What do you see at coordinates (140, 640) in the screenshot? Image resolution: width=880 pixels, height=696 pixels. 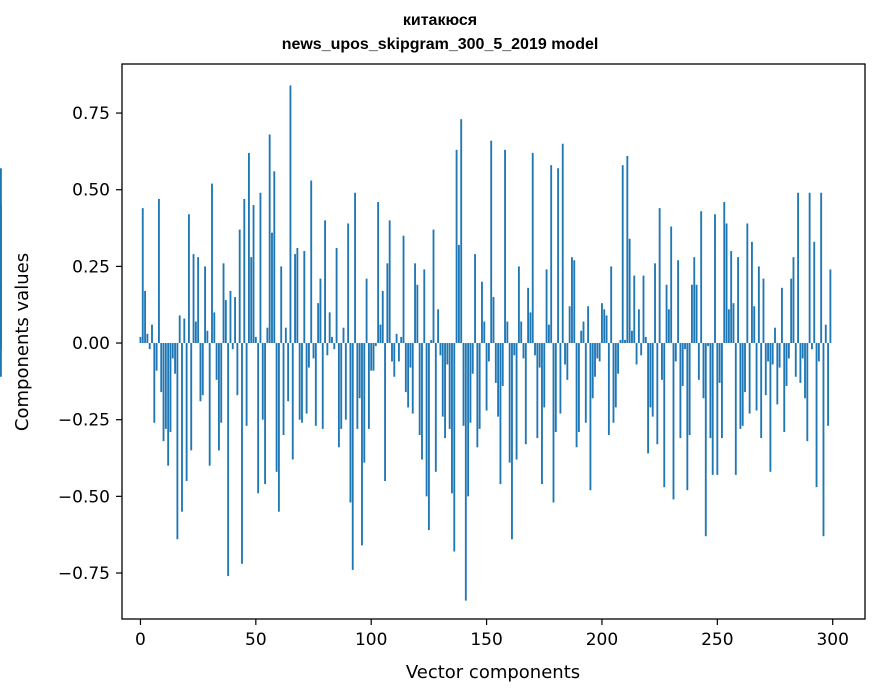 I see `x-tick-label: 0` at bounding box center [140, 640].